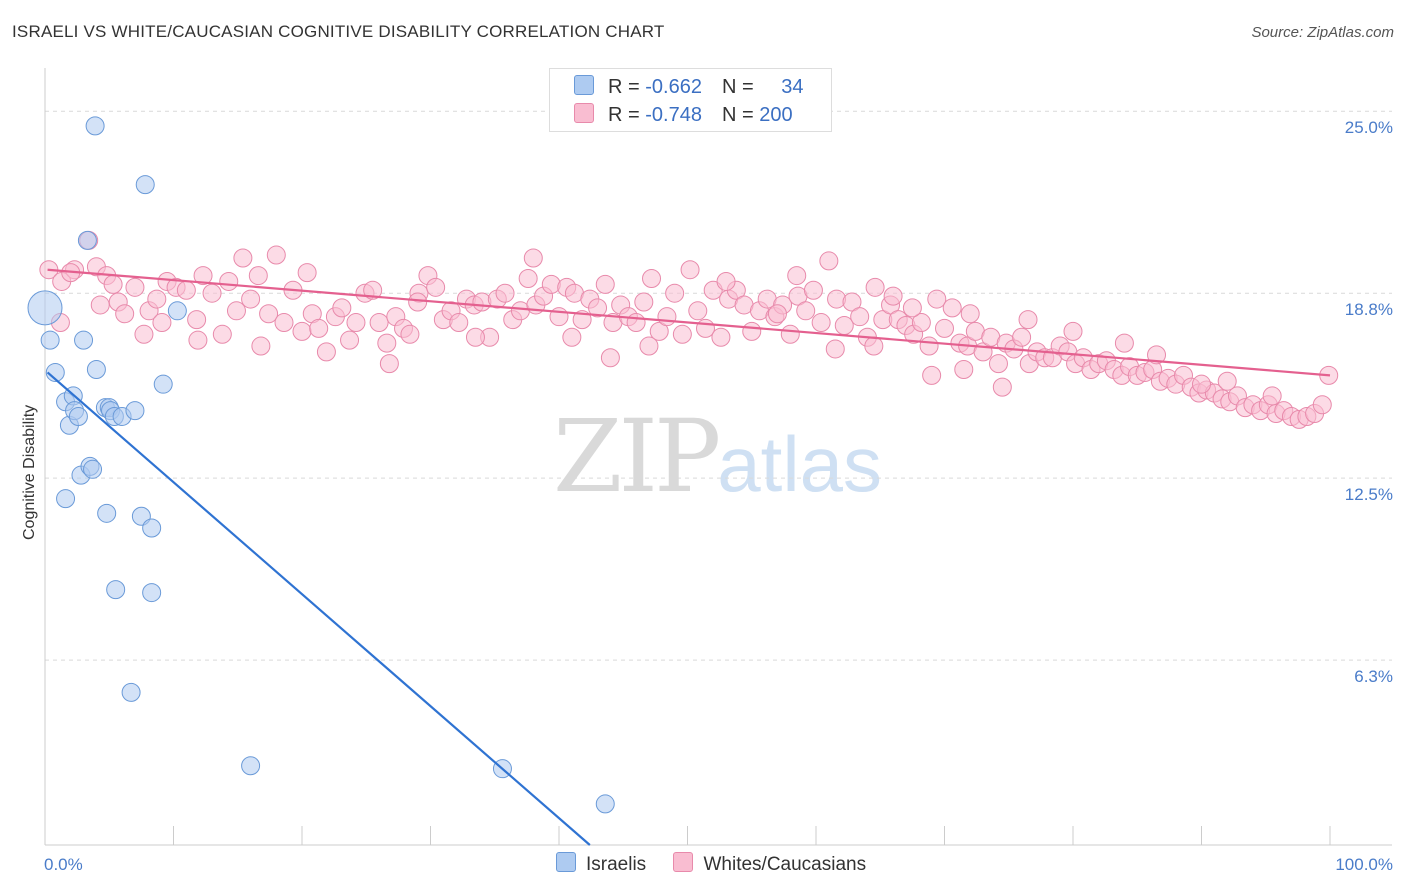 This screenshot has height=892, width=1406. What do you see at coordinates (688, 87) in the screenshot?
I see `legend-row-israelis: R = -0.662 N = 34` at bounding box center [688, 87].